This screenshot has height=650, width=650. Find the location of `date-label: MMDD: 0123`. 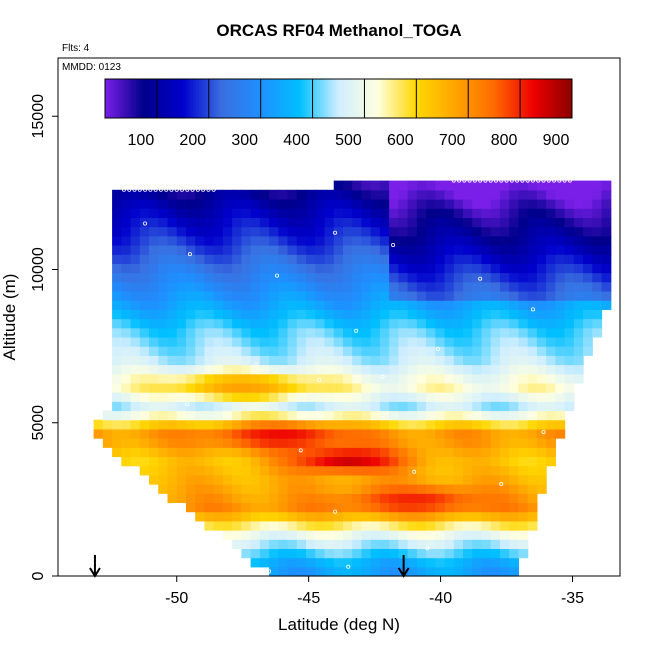

date-label: MMDD: 0123 is located at coordinates (91, 67).